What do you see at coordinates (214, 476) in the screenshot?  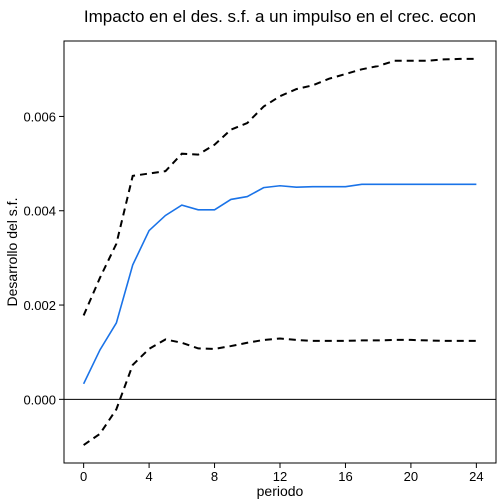 I see `x-tick-label: 8` at bounding box center [214, 476].